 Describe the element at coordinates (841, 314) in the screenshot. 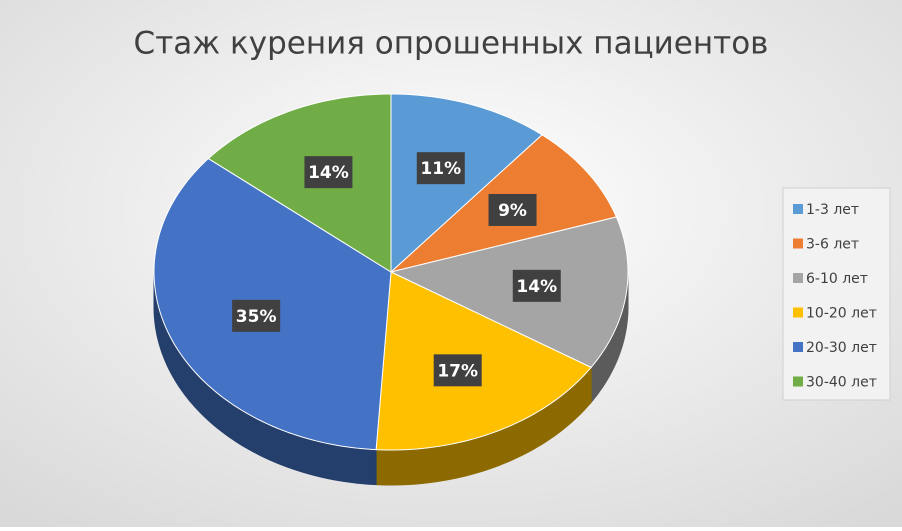

I see `legend-label: 10-20 лет` at that location.